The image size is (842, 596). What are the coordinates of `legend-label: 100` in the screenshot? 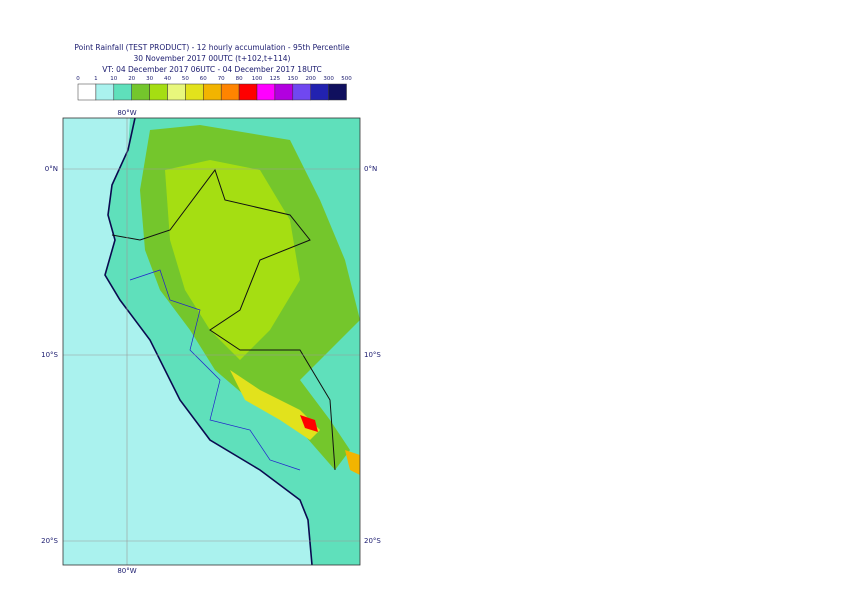 It's located at (257, 79).